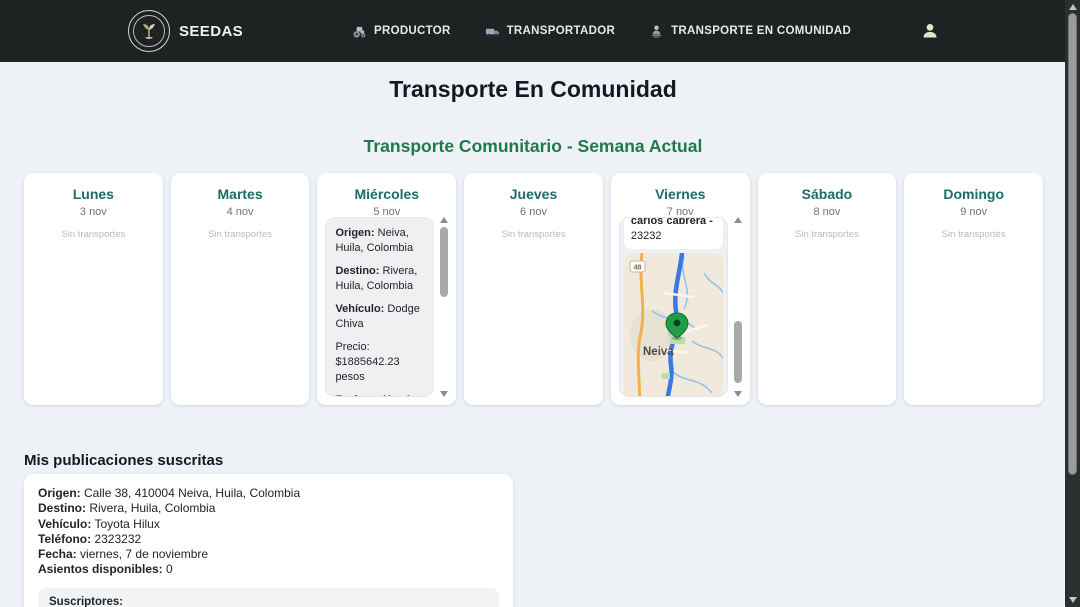 The image size is (1080, 607). I want to click on day-card-jueves: Jueves 6 nov Sin transportes, so click(533, 289).